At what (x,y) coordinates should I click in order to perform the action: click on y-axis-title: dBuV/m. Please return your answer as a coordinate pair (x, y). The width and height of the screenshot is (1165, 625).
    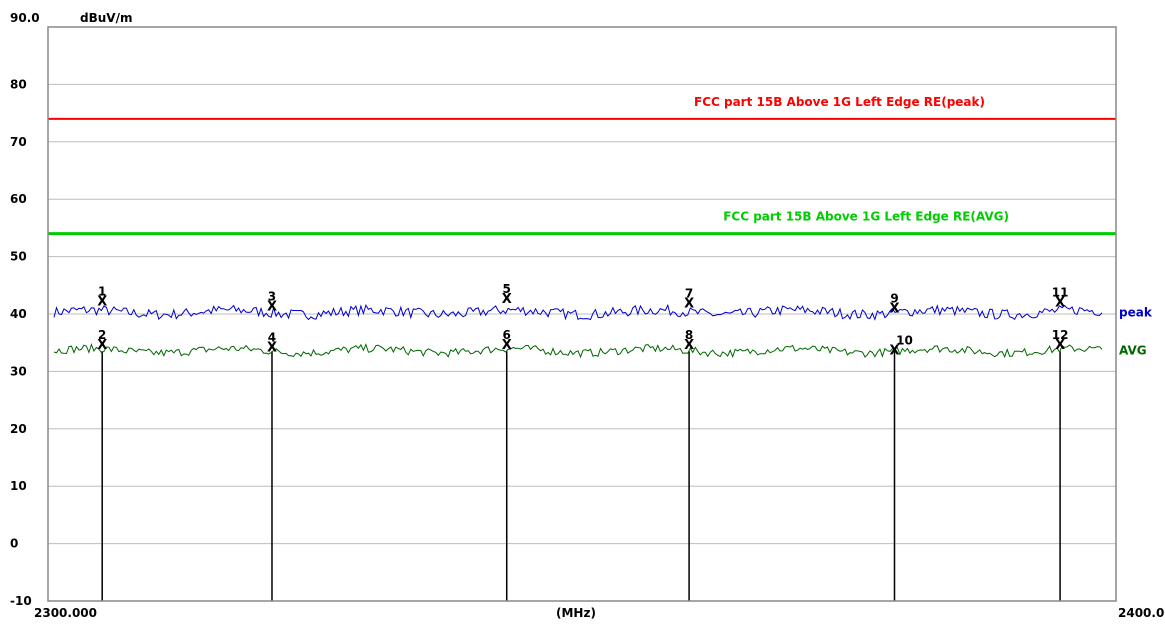
    Looking at the image, I should click on (106, 18).